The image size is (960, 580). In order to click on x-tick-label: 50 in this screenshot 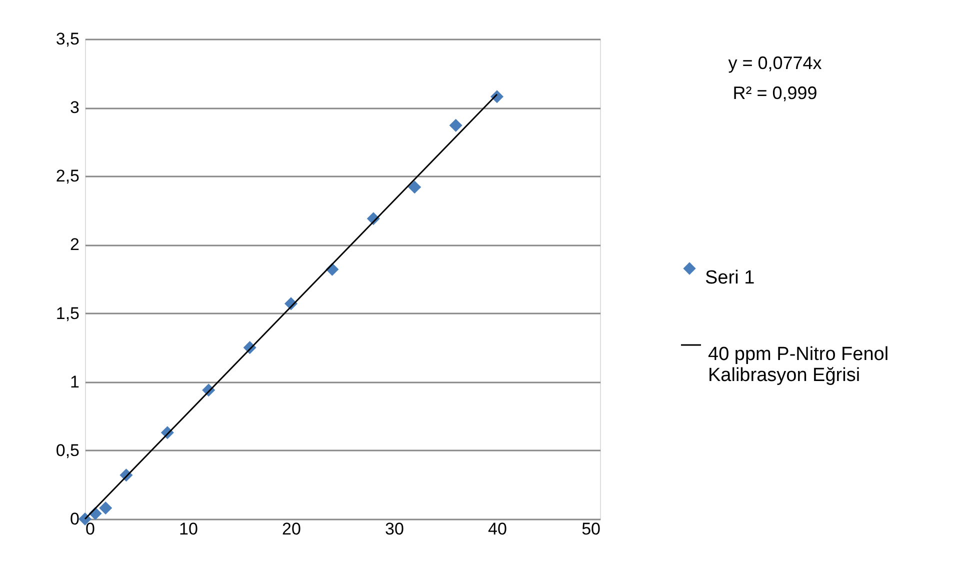, I will do `click(591, 529)`.